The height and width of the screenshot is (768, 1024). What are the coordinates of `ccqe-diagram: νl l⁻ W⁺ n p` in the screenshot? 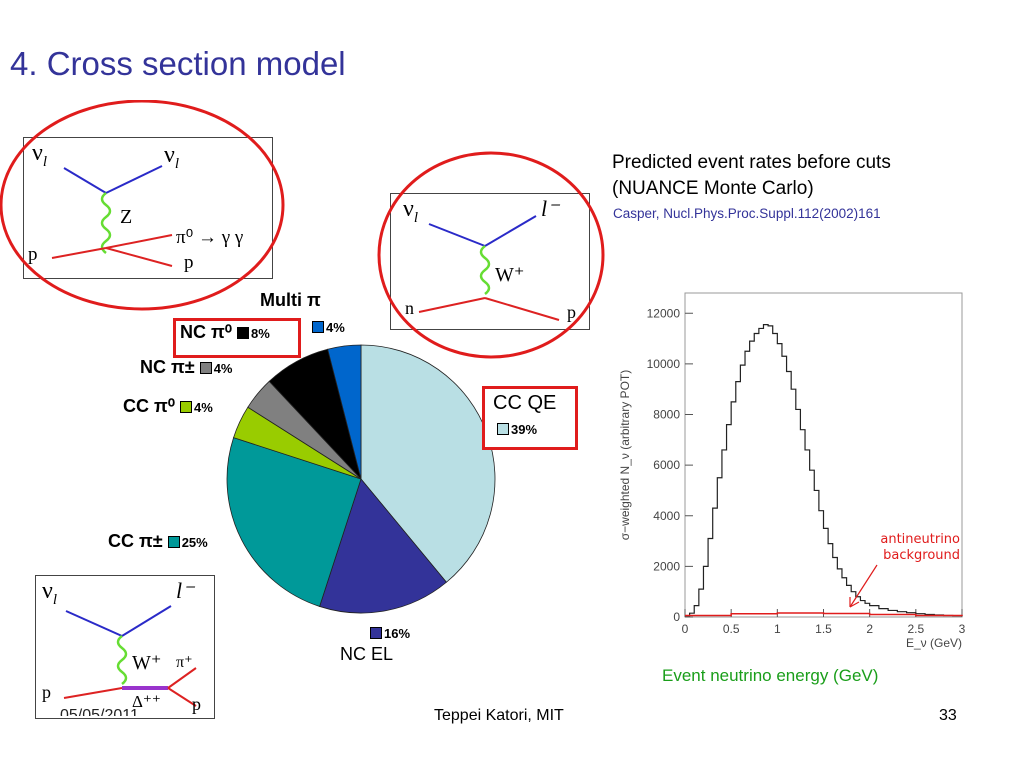 It's located at (490, 261).